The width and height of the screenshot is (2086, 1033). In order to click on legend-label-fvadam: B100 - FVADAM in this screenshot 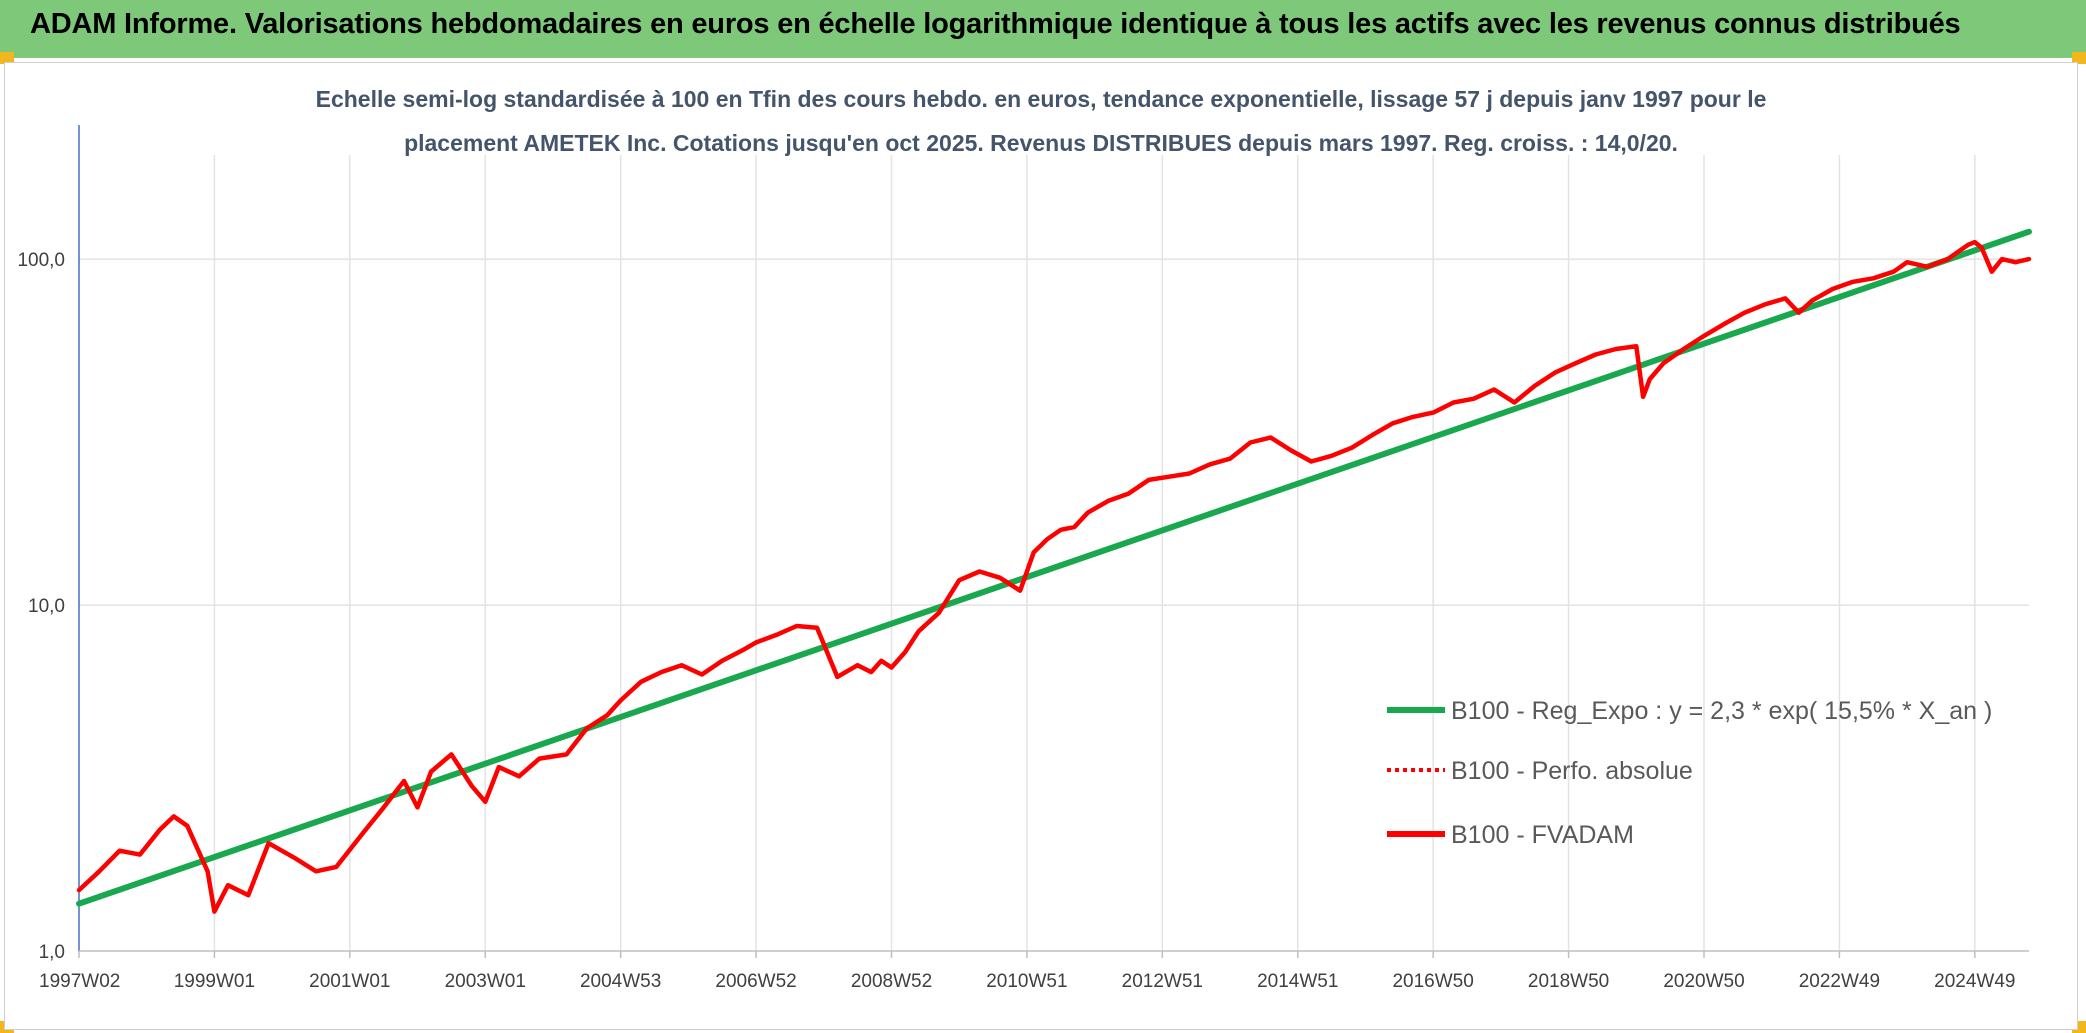, I will do `click(1542, 835)`.